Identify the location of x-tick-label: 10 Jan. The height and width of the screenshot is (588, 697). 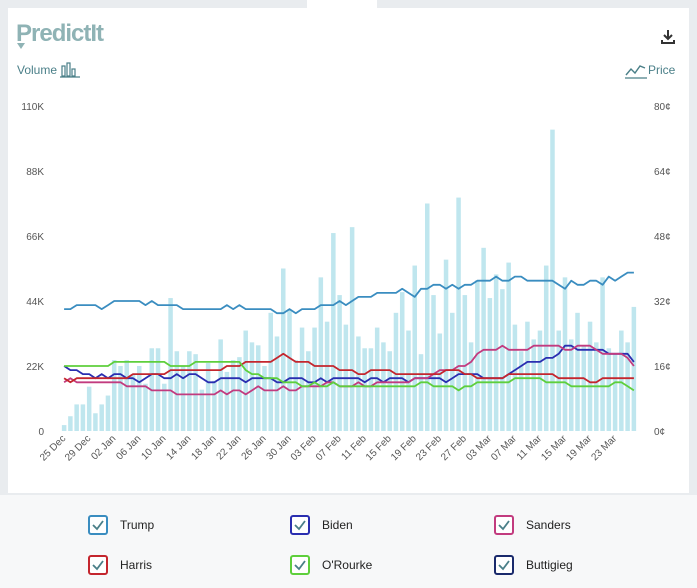
(153, 447).